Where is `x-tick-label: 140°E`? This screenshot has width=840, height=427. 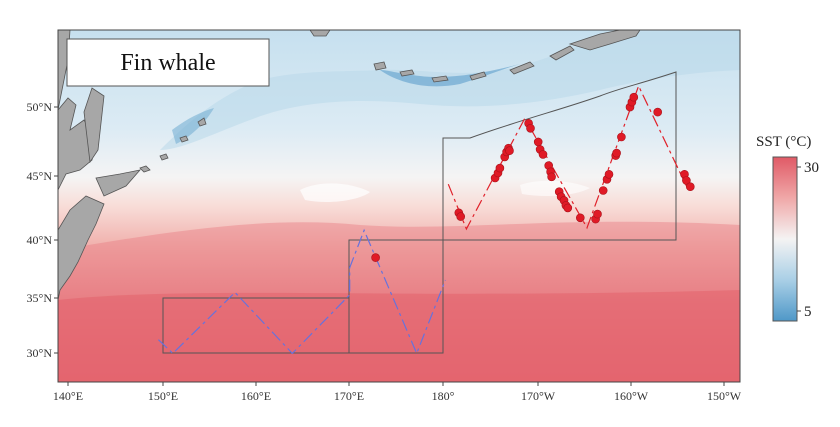 x-tick-label: 140°E is located at coordinates (68, 396).